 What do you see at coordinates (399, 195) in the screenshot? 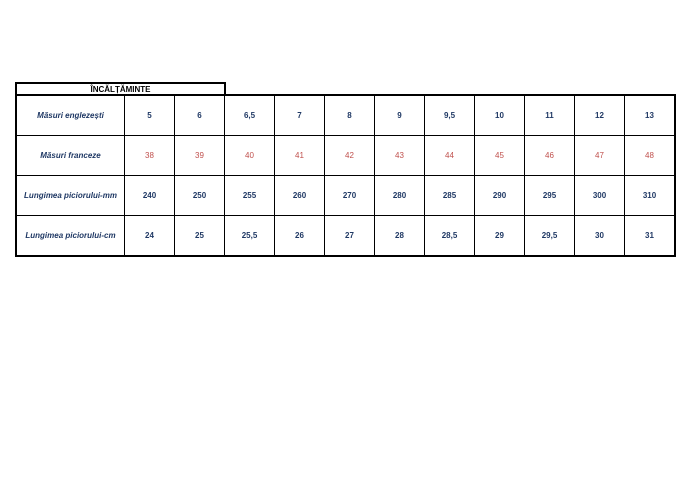
I see `table-cell: 280` at bounding box center [399, 195].